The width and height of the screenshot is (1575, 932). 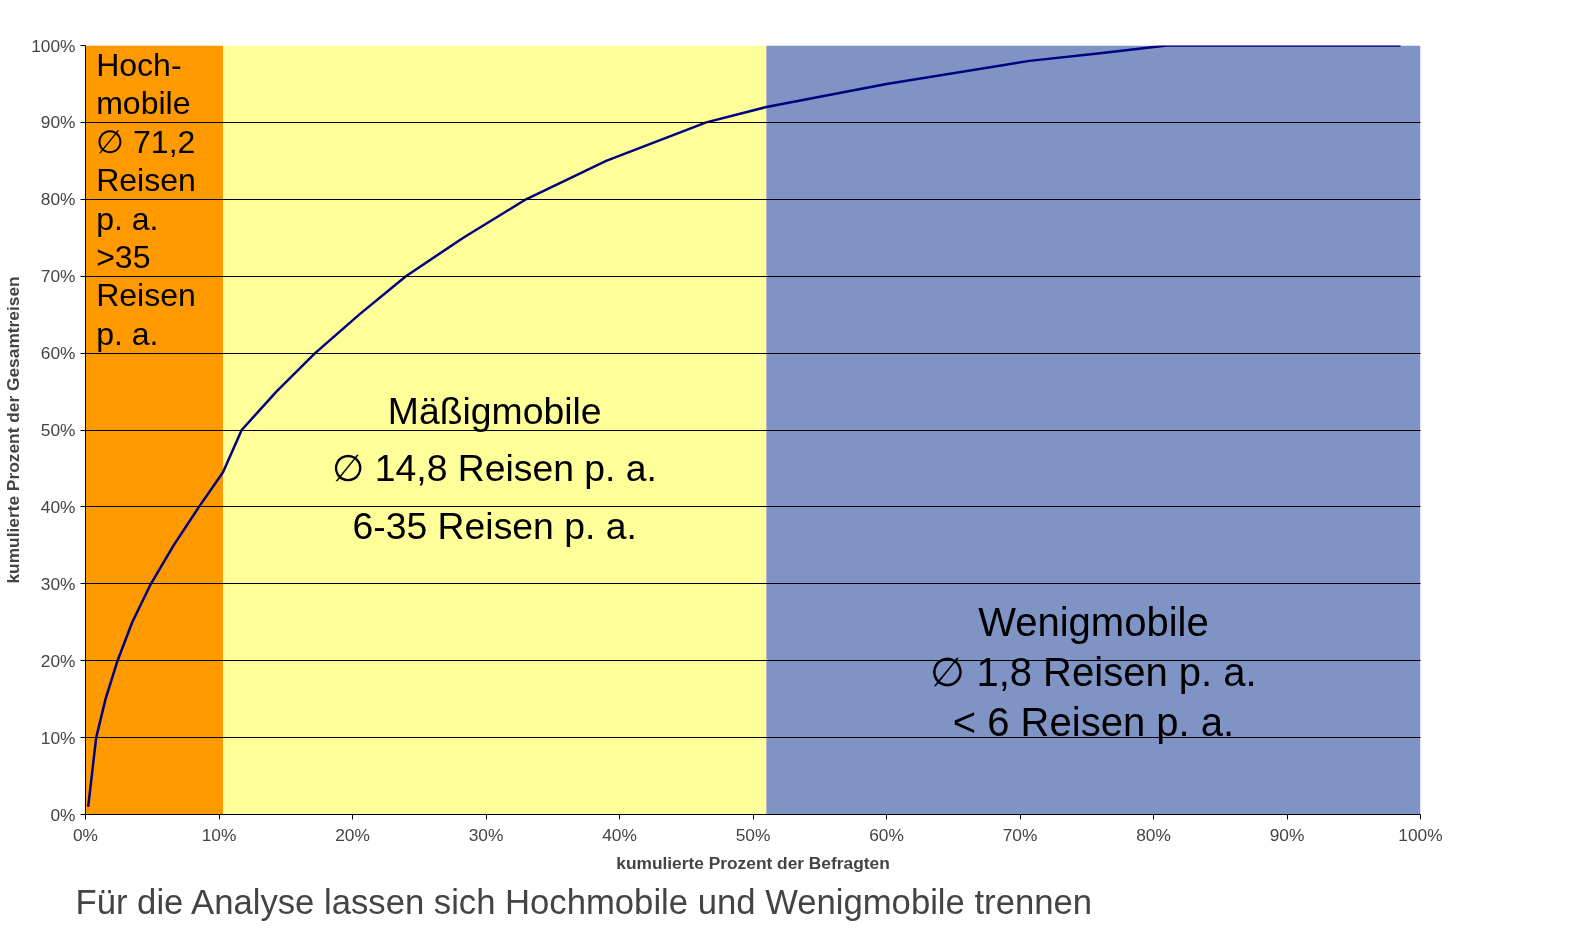 I want to click on x-tick-label: 80%, so click(x=1153, y=834).